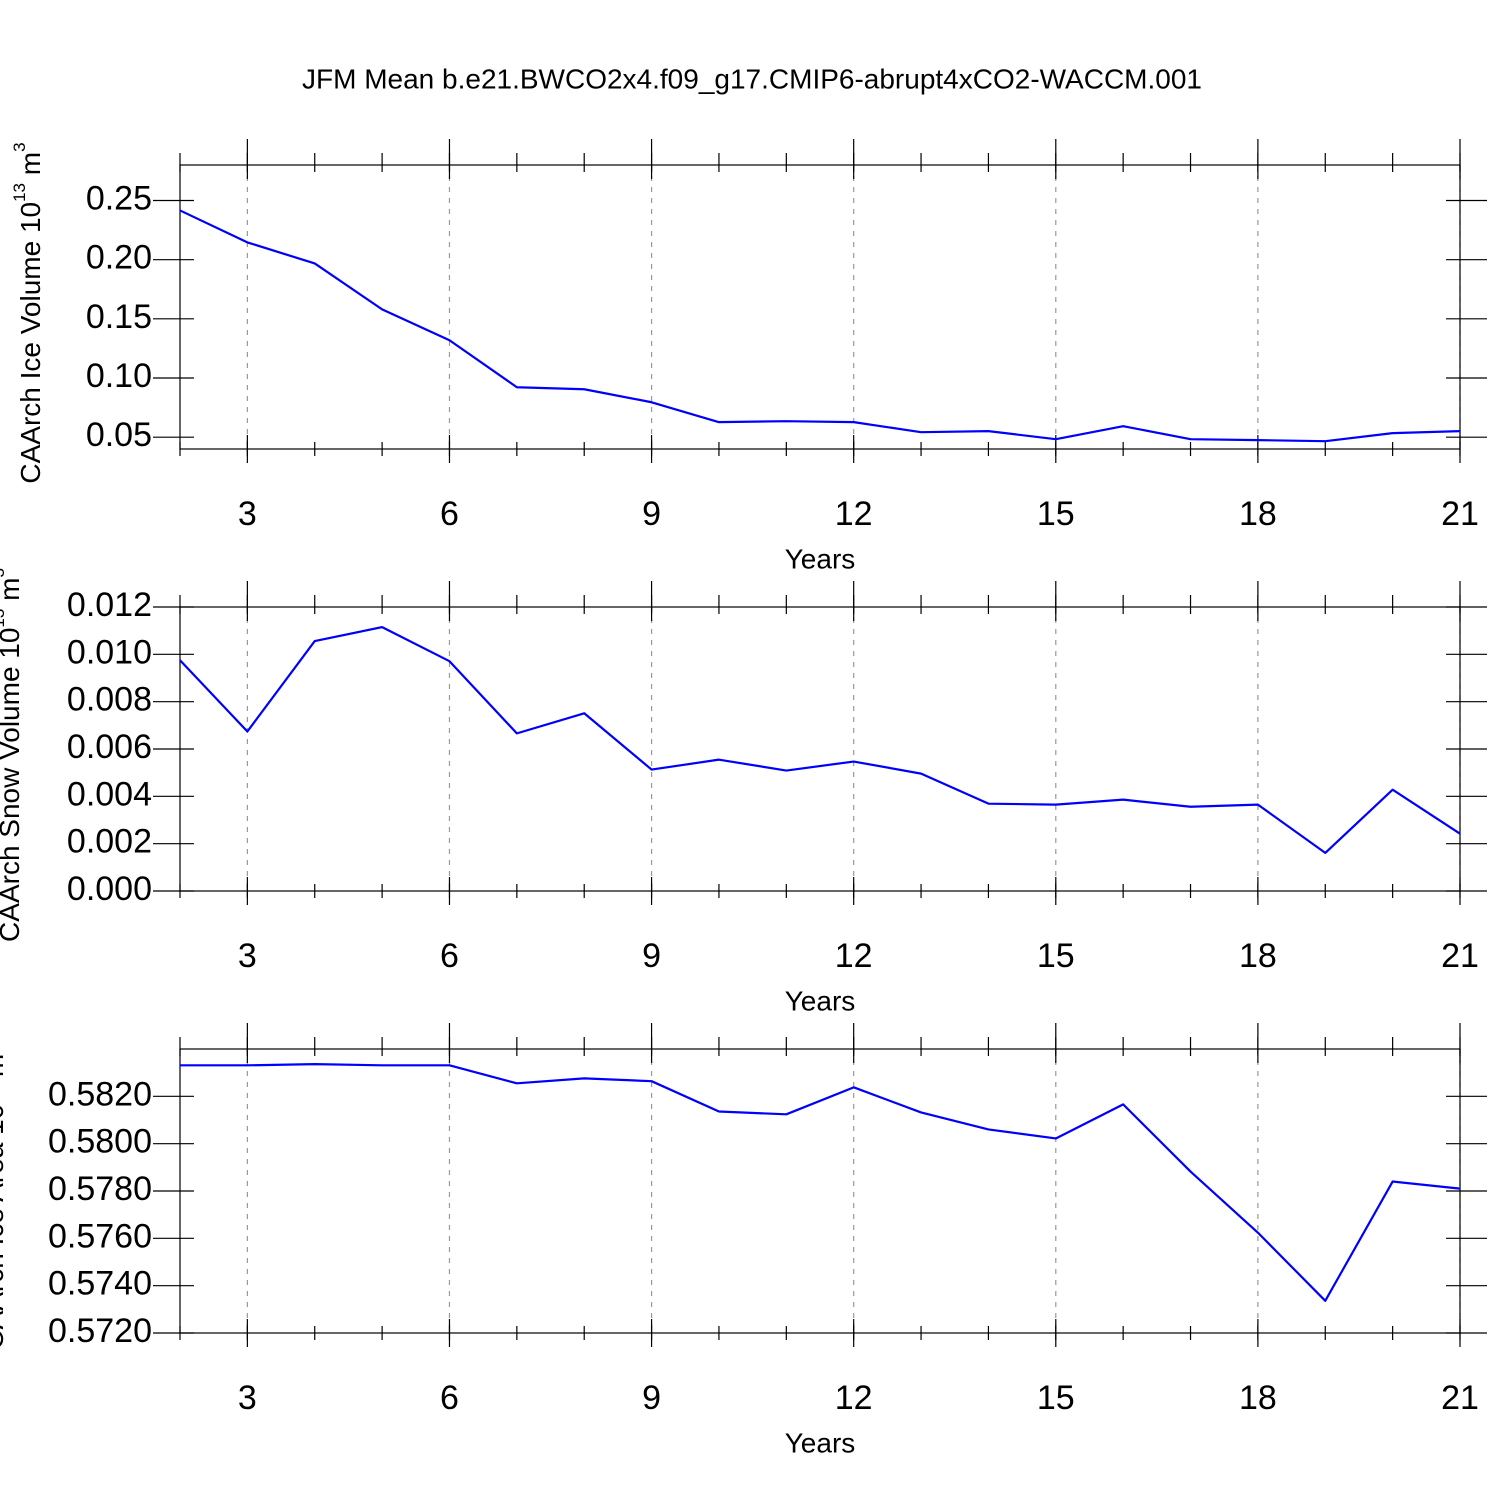  Describe the element at coordinates (12, 785) in the screenshot. I see `y-label-text: CAArch Snow Volume 10` at that location.